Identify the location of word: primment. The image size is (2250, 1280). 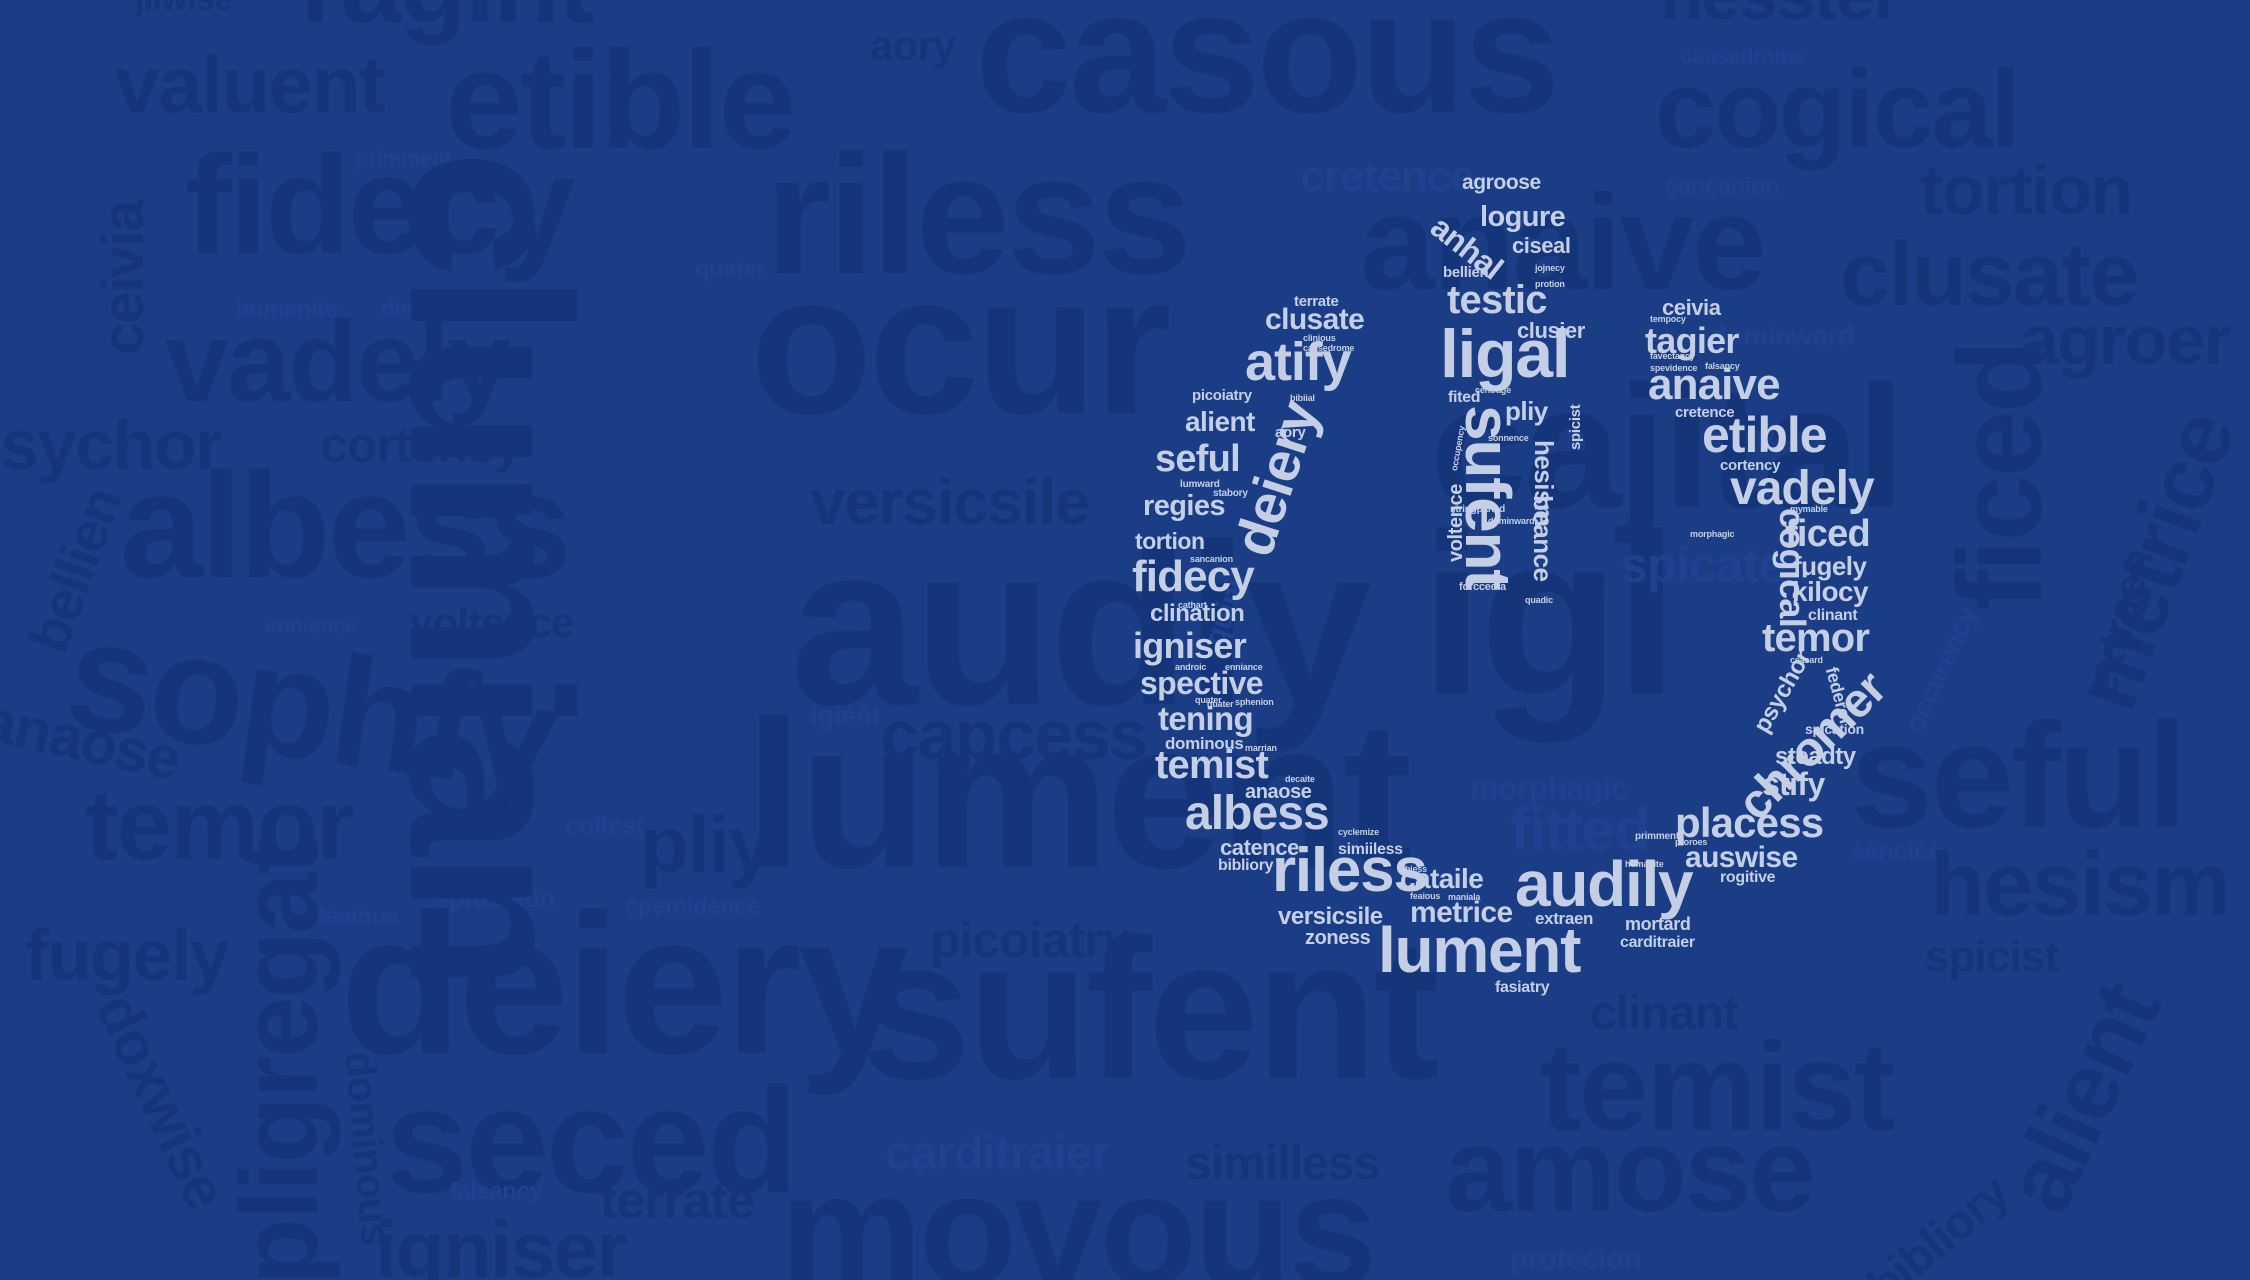
(1657, 836).